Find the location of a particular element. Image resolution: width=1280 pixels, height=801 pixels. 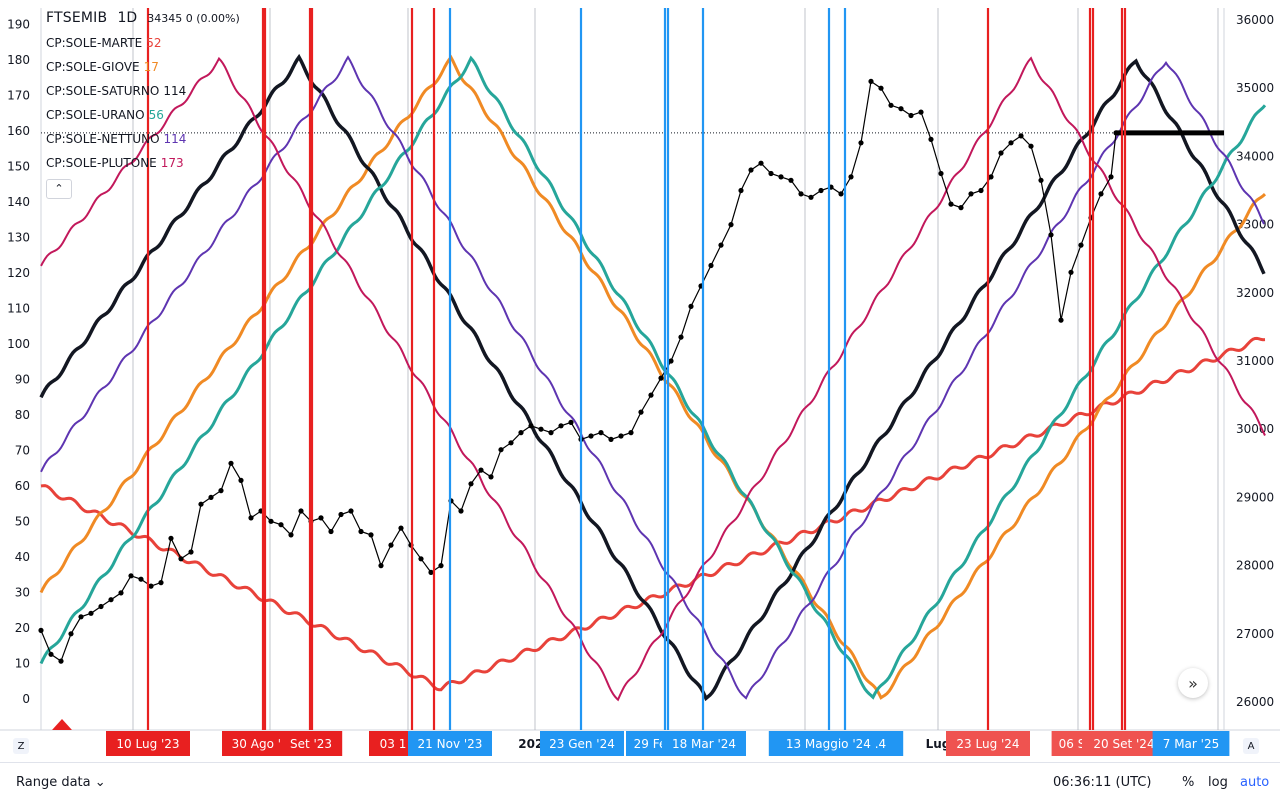

date-label: 18 Mar '24 is located at coordinates (704, 744).